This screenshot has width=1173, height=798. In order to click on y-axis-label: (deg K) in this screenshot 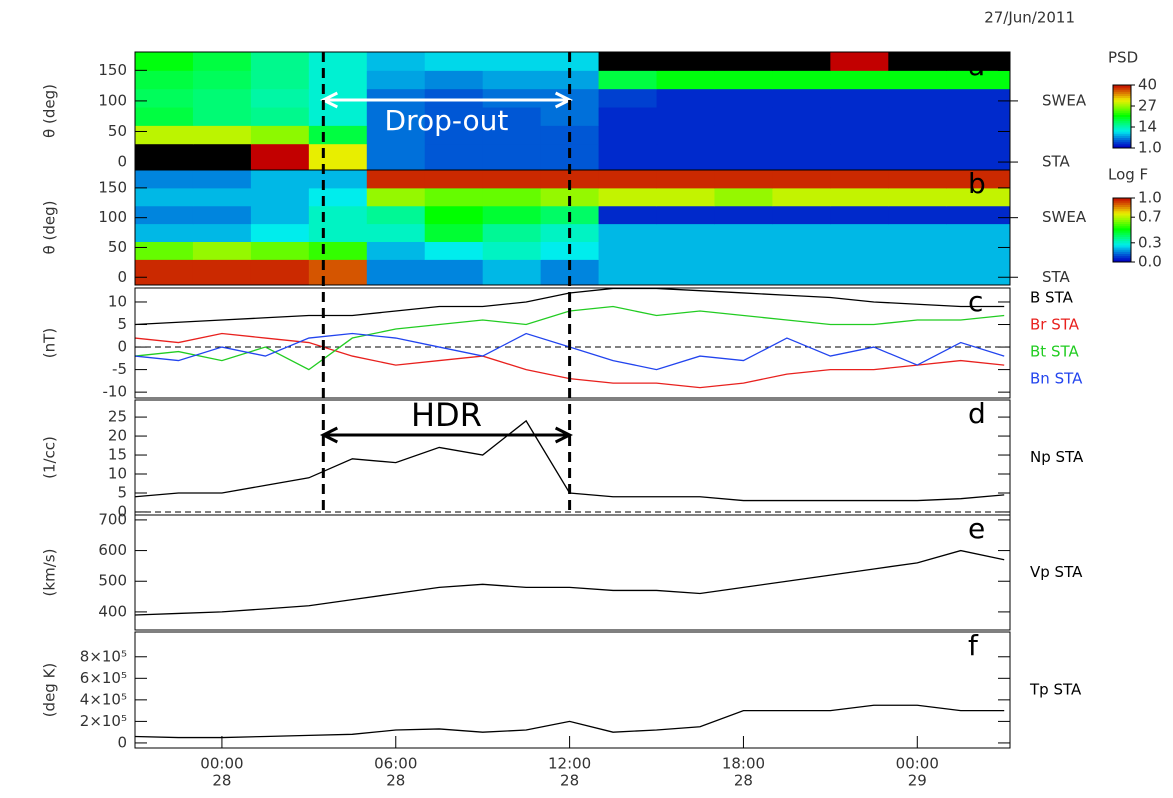, I will do `click(50, 690)`.